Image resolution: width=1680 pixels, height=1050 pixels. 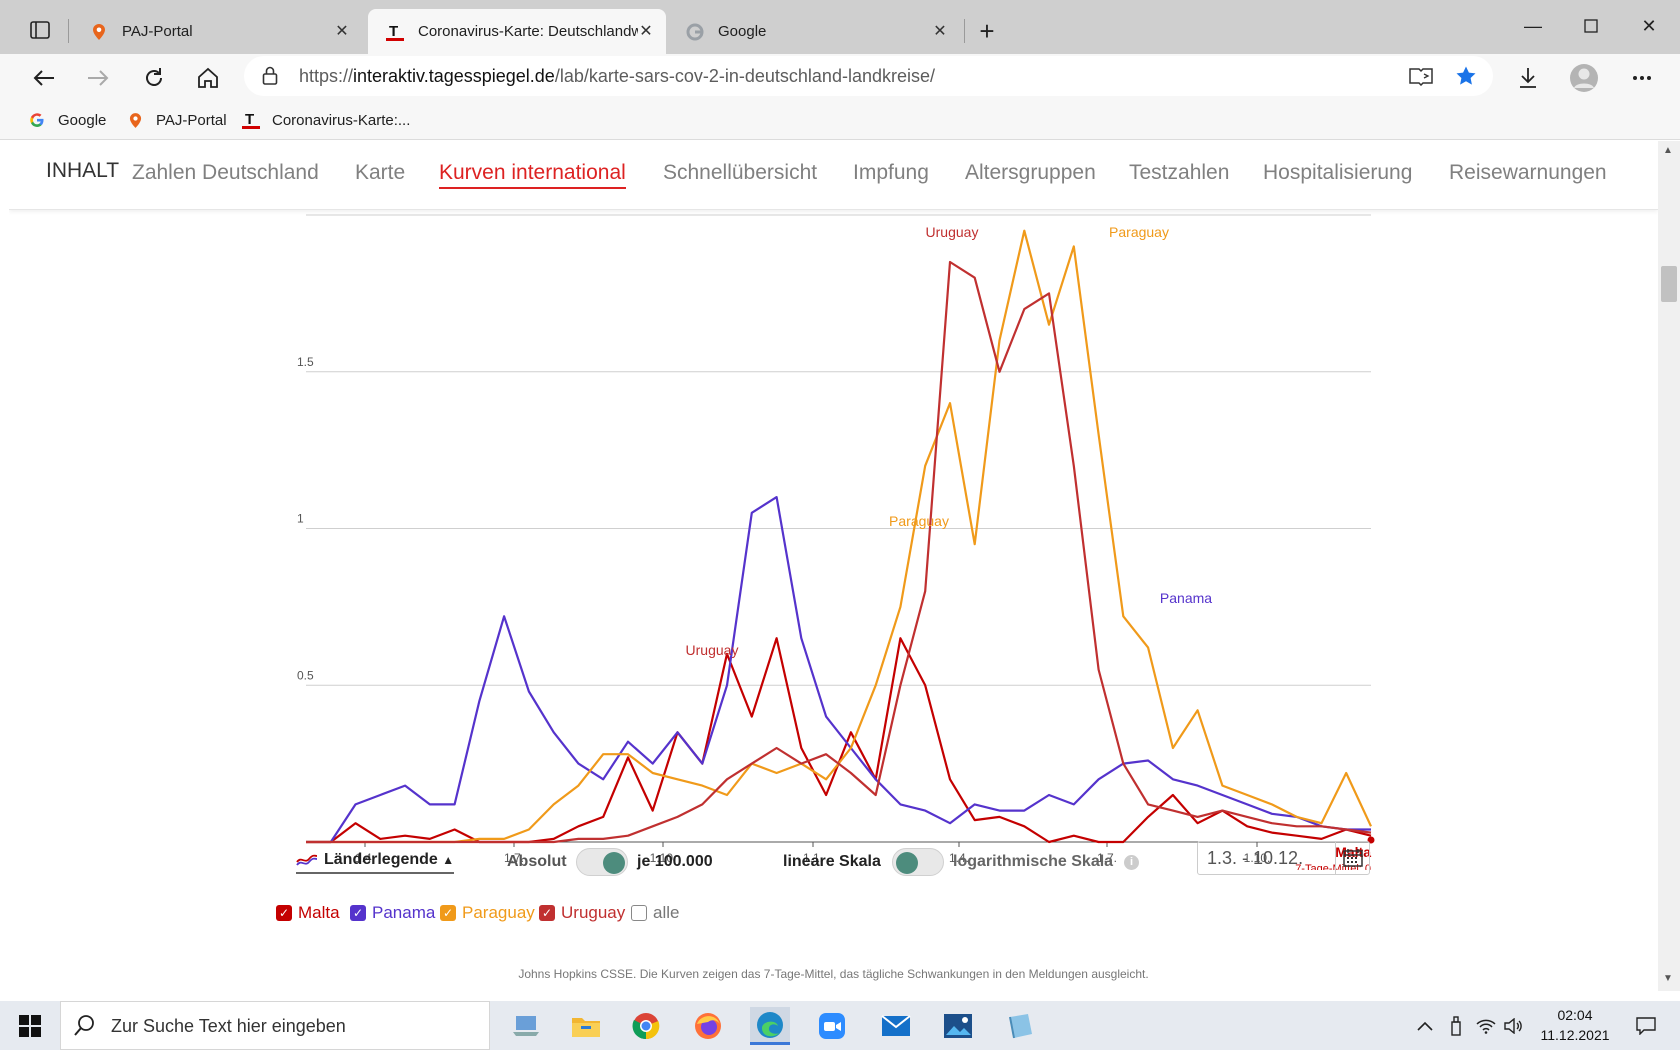 What do you see at coordinates (1425, 1025) in the screenshot?
I see `tray-chevron-up-icon` at bounding box center [1425, 1025].